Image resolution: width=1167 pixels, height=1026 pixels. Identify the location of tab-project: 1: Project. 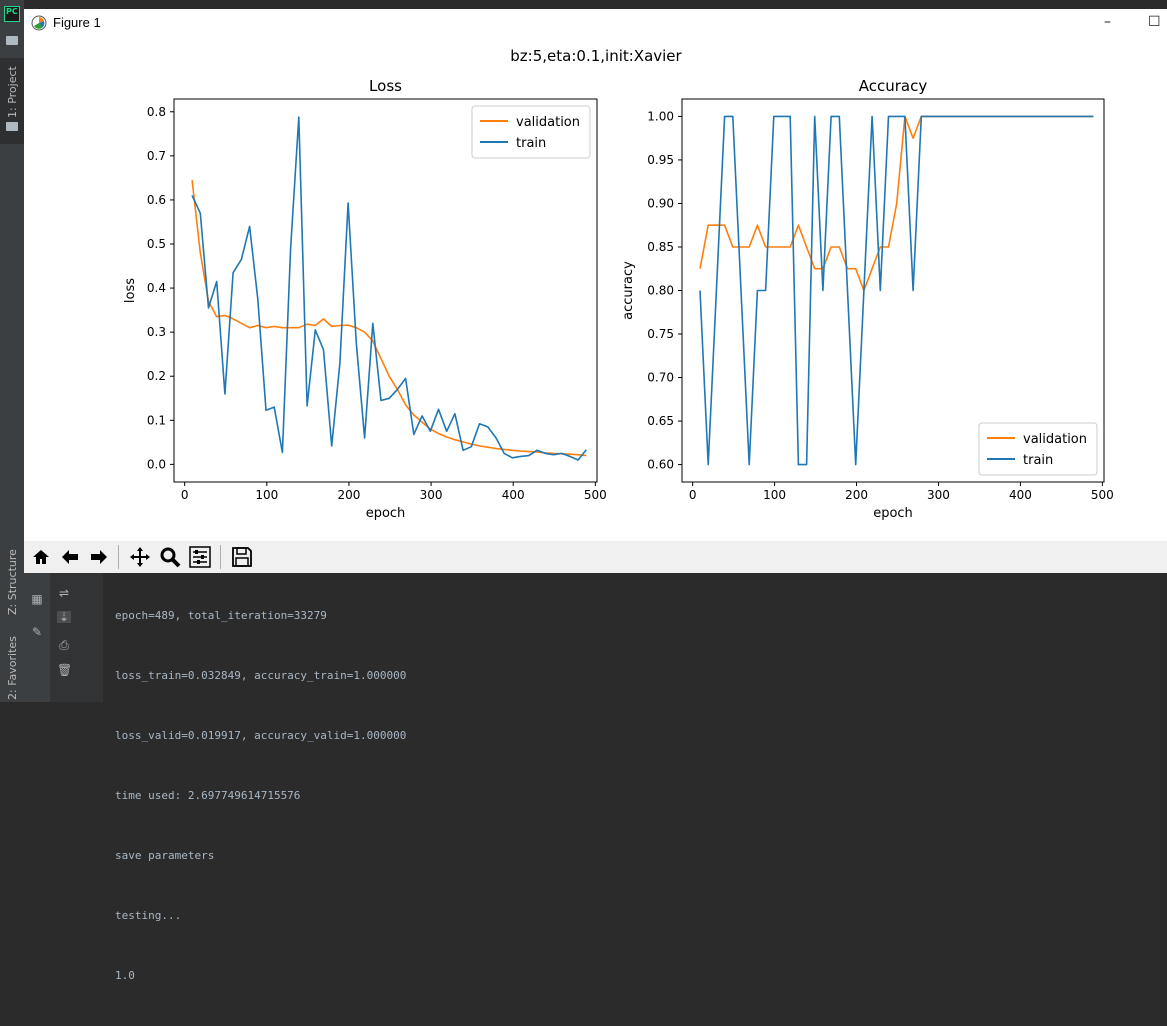
(12, 101).